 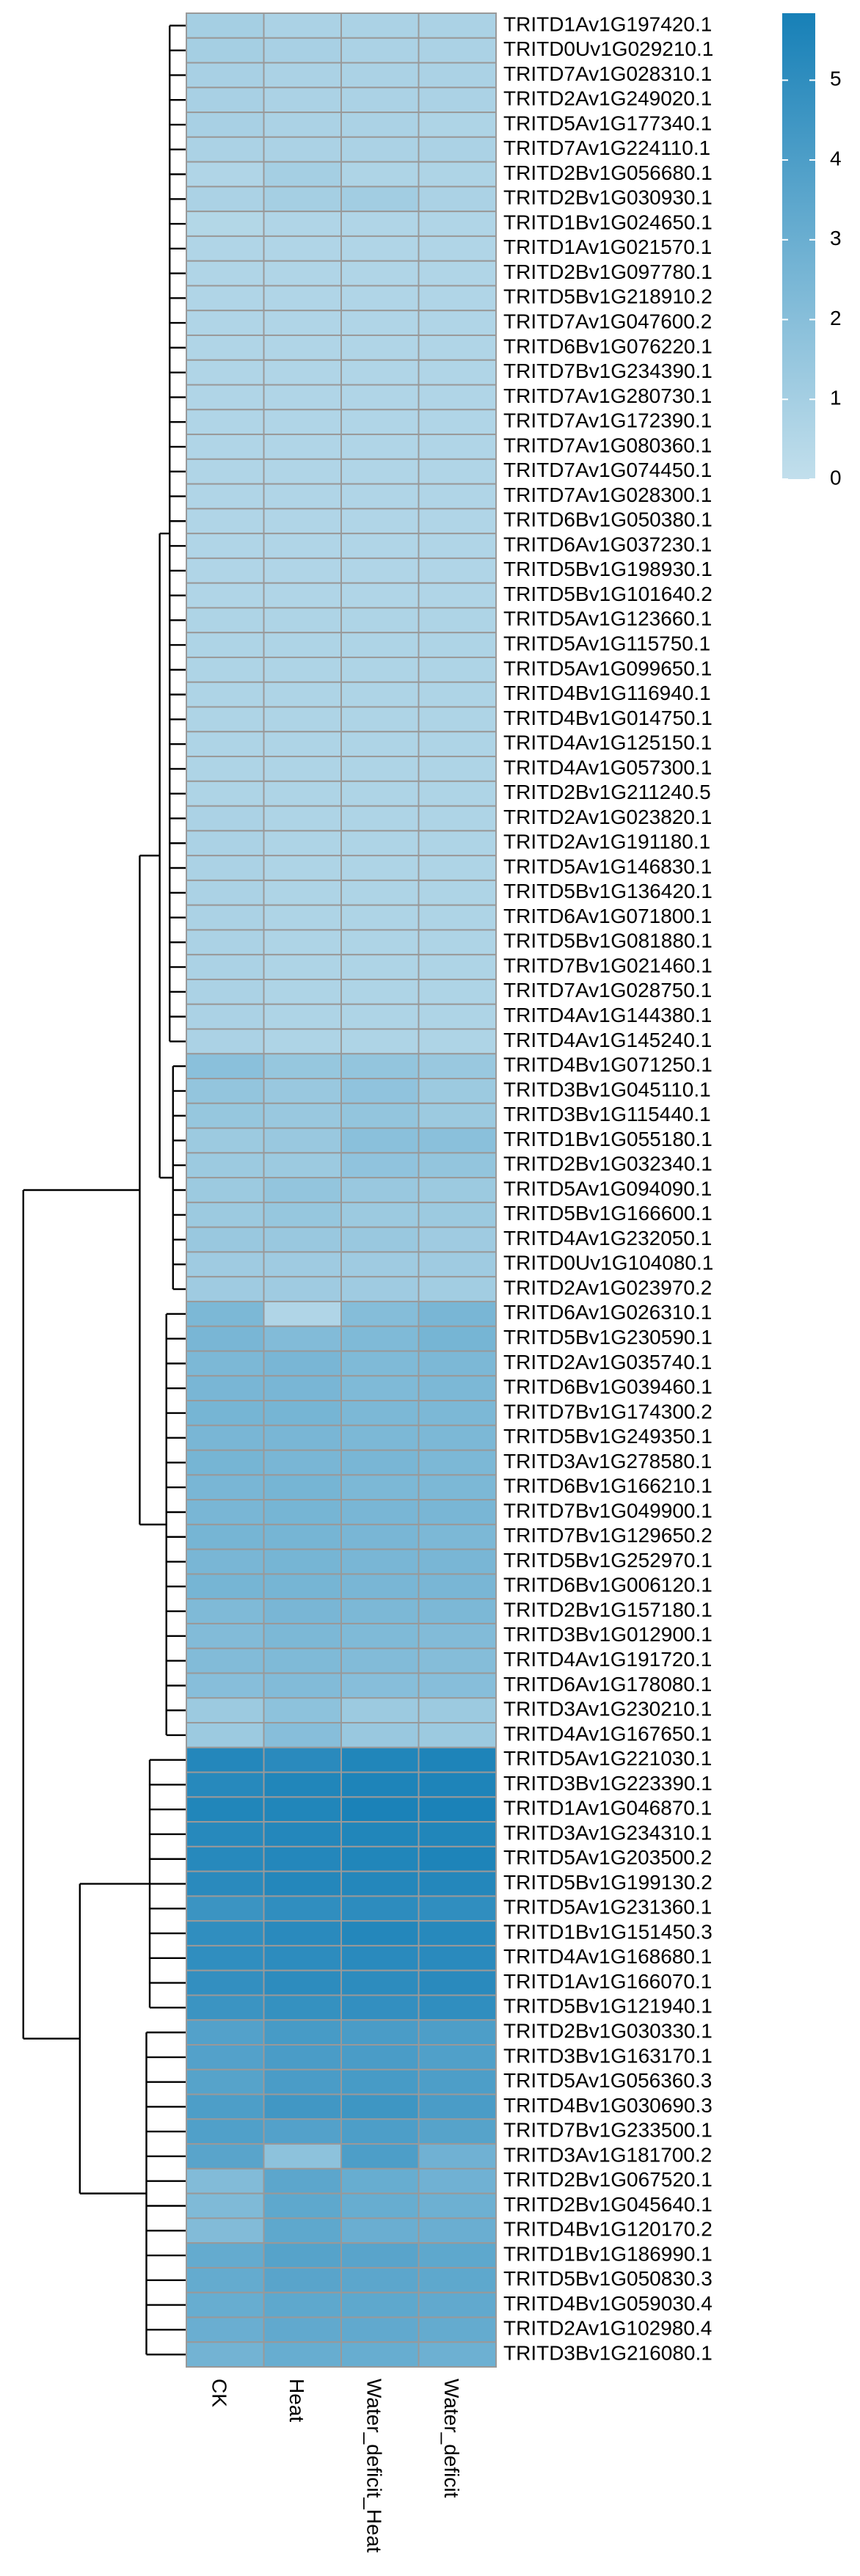 I want to click on row-label: TRITD3Av1G278580.1, so click(x=607, y=1462).